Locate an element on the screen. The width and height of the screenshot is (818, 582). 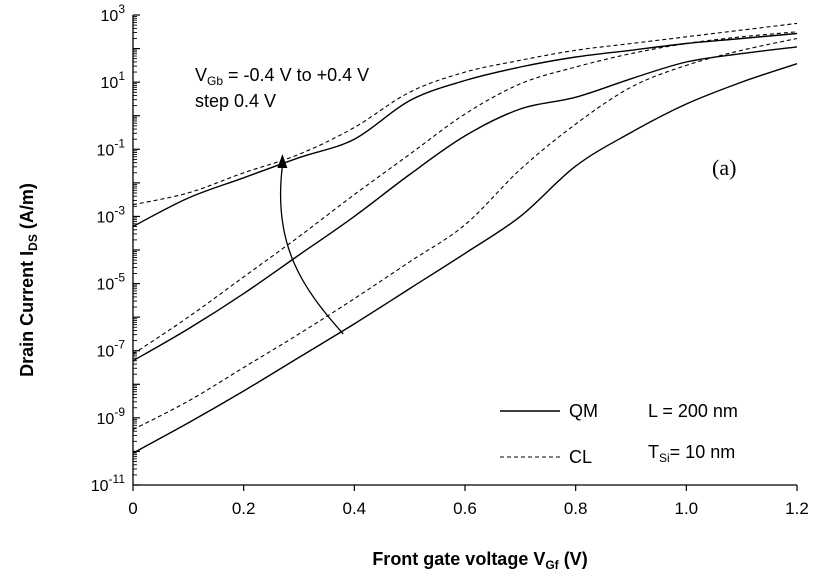
param-tsi-value: = 10 nm is located at coordinates (703, 452).